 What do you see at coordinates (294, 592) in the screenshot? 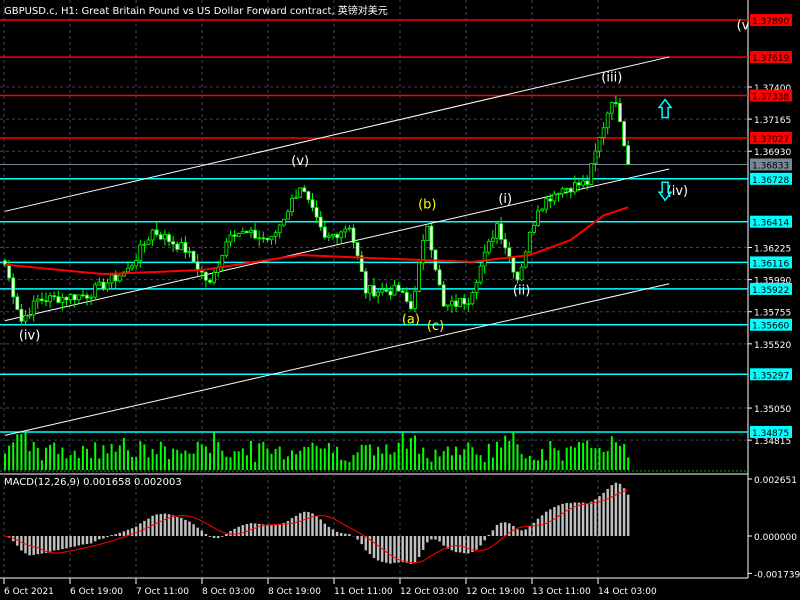
I see `x-tick-label: 8 Oct 19:00` at bounding box center [294, 592].